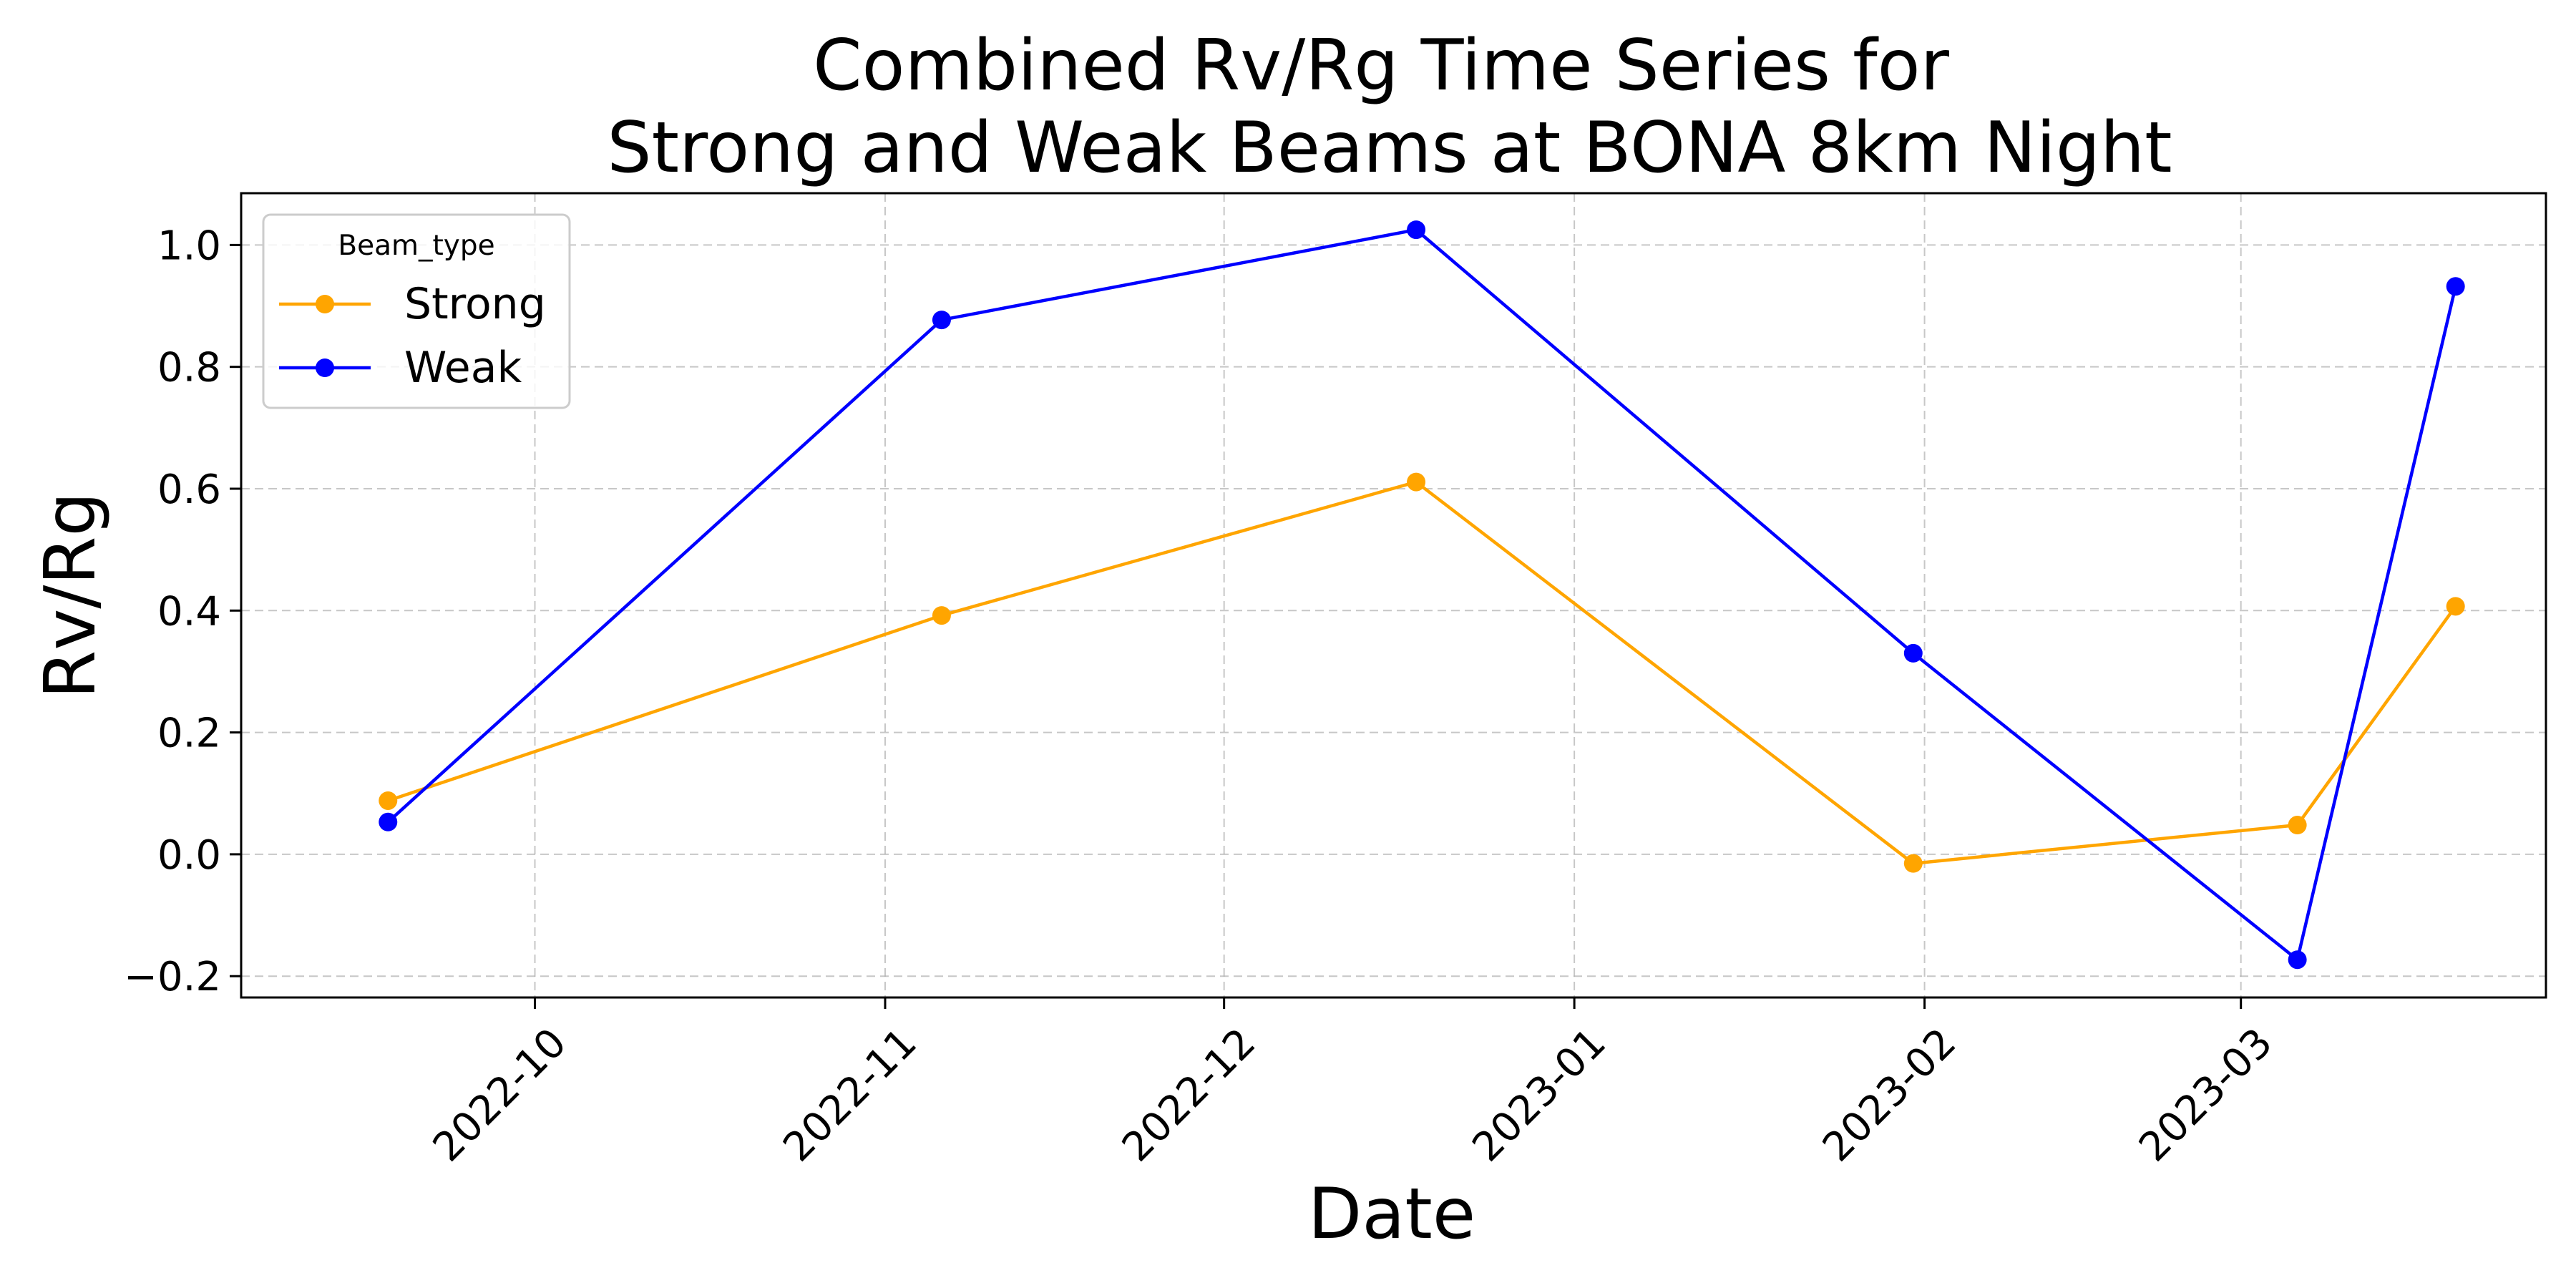 This screenshot has width=2576, height=1288. What do you see at coordinates (189, 611) in the screenshot?
I see `y-tick-label: 0.4` at bounding box center [189, 611].